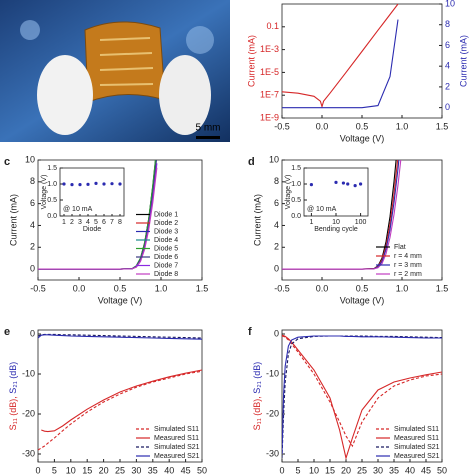  Describe the element at coordinates (166, 214) in the screenshot. I see `legend-label: Diode 1` at that location.